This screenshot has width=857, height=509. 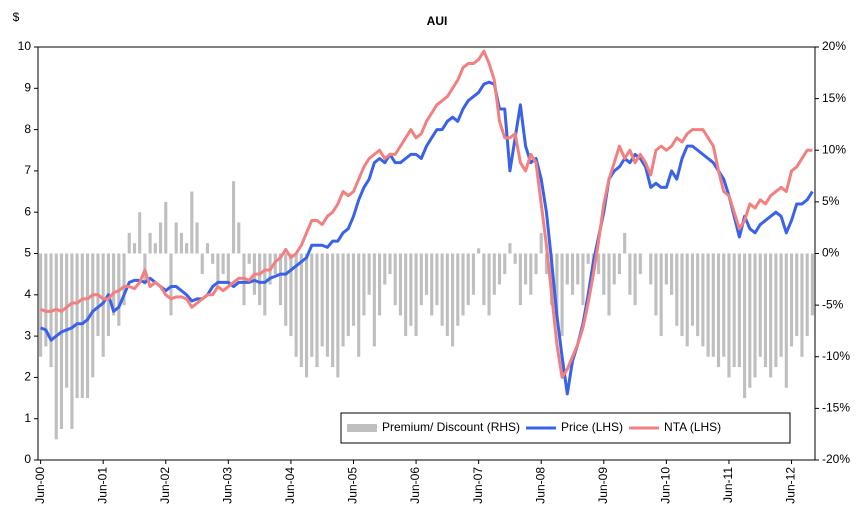 I want to click on x-tick-label: Jun-05, so click(x=353, y=485).